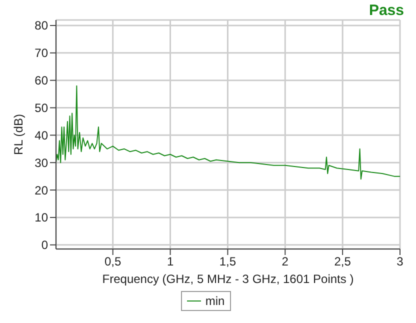 The width and height of the screenshot is (416, 323). I want to click on x-axis-title: Frequency (GHz, 5 MHz - 3 GHz, 1601 Points ), so click(228, 279).